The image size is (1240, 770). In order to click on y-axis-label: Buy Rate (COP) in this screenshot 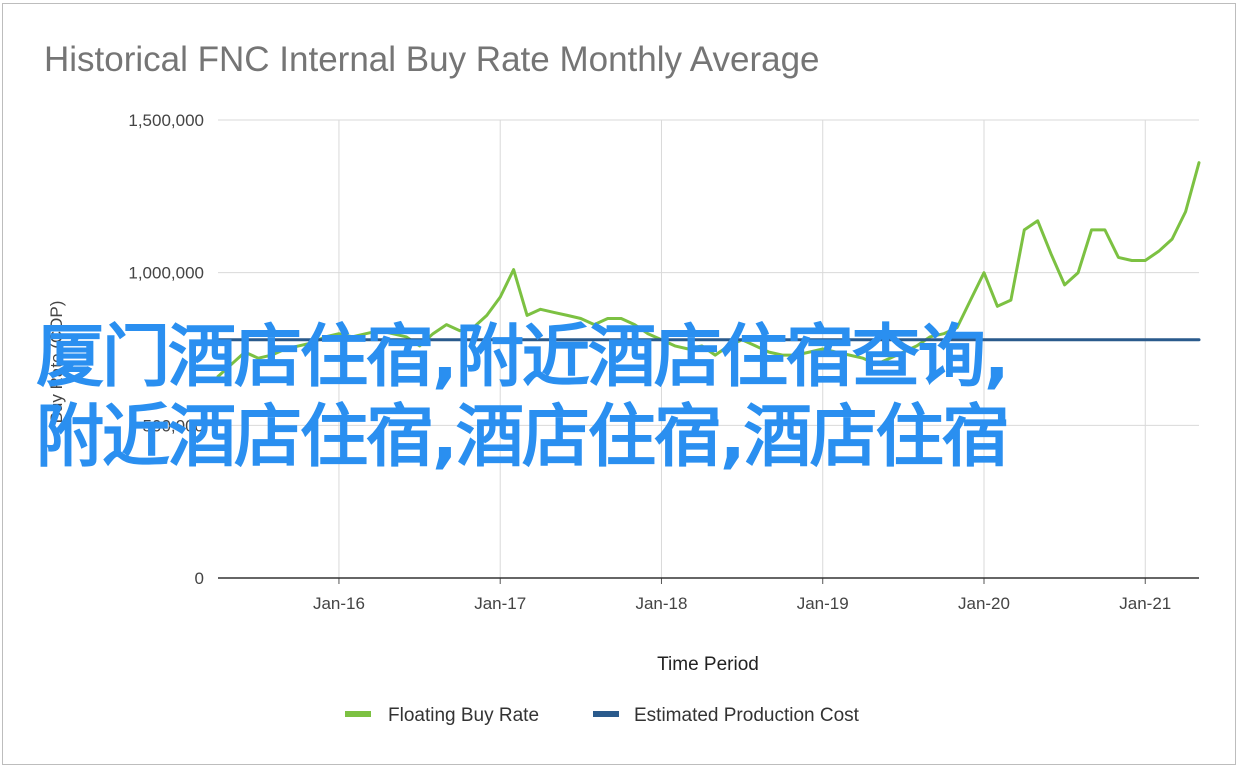, I will do `click(56, 362)`.